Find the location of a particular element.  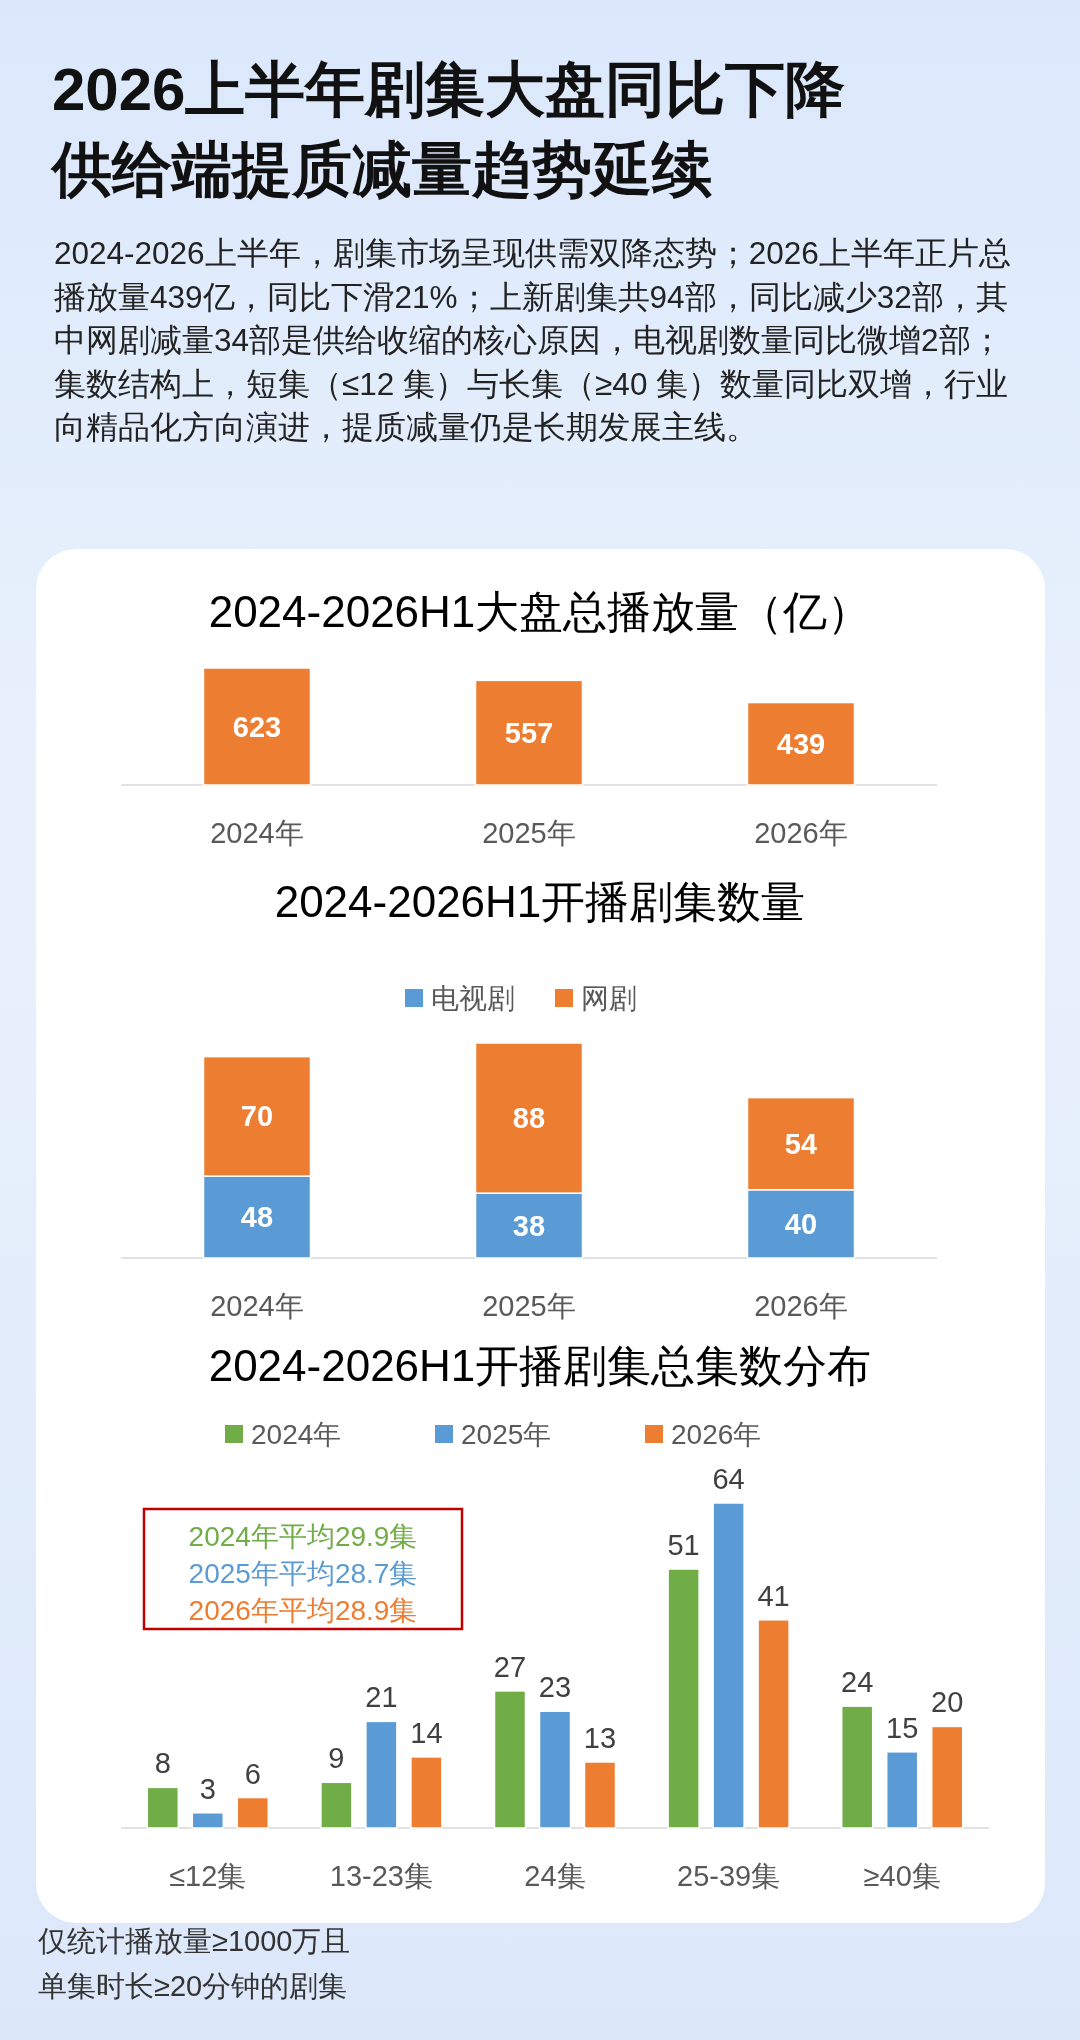

annotation: 2024年平均29.9集 is located at coordinates (303, 1536).